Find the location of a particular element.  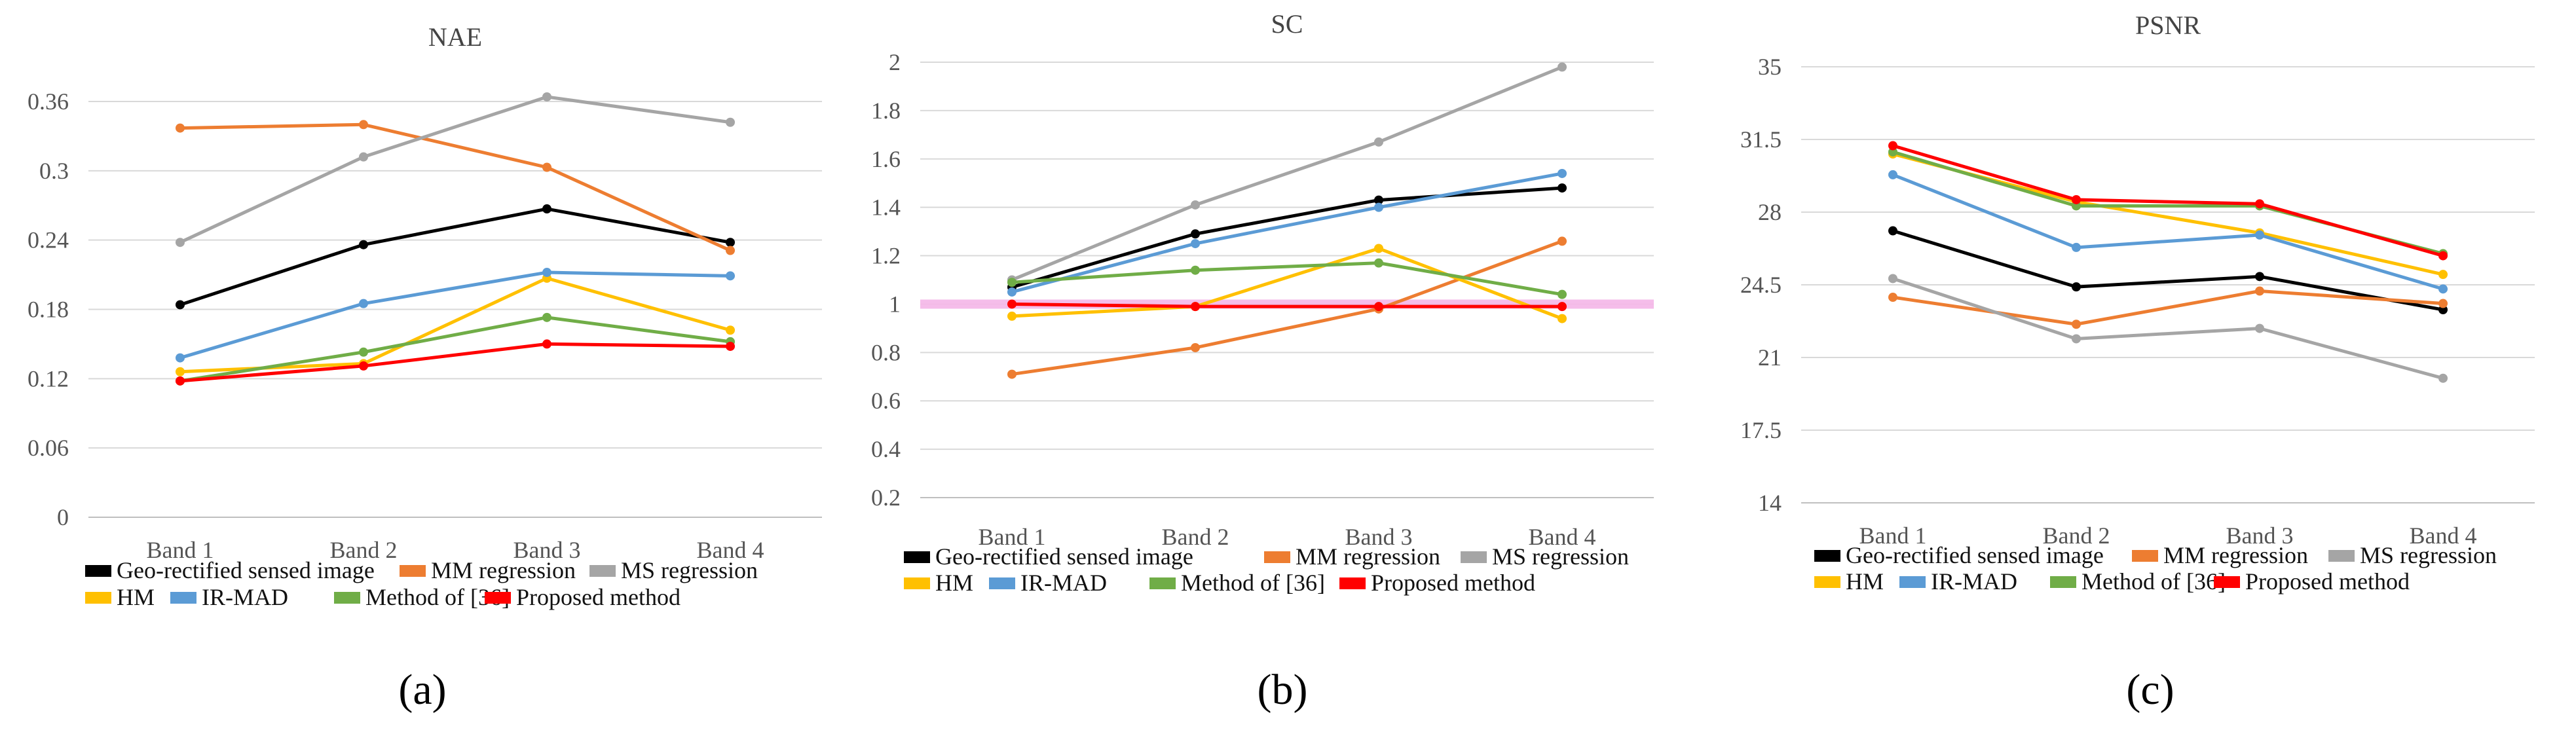

chart-3-title: PSNR is located at coordinates (2168, 25).